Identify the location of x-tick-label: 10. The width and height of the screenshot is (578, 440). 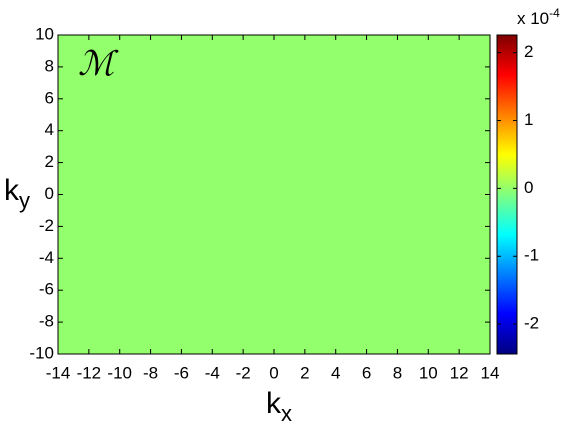
(428, 372).